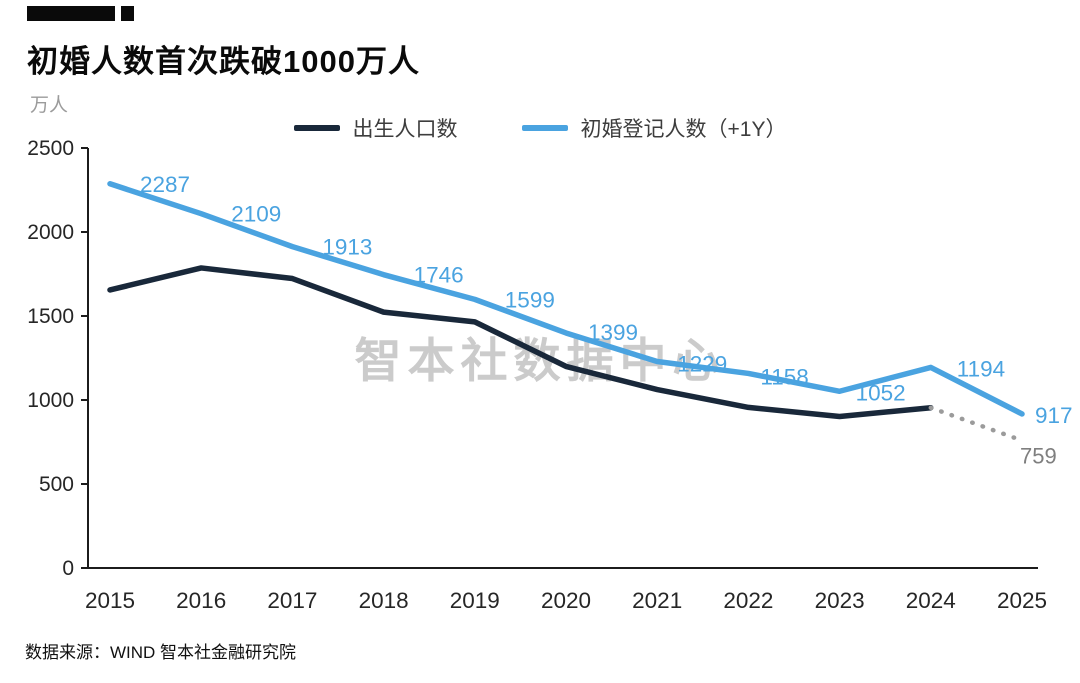  I want to click on marriage-data-label: 1746, so click(439, 275).